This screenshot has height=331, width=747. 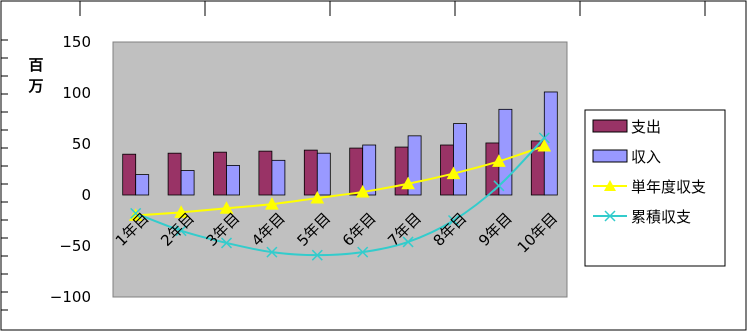 I want to click on y-axis-ticks: −100 −50 0 50 100 150, so click(x=70, y=169).